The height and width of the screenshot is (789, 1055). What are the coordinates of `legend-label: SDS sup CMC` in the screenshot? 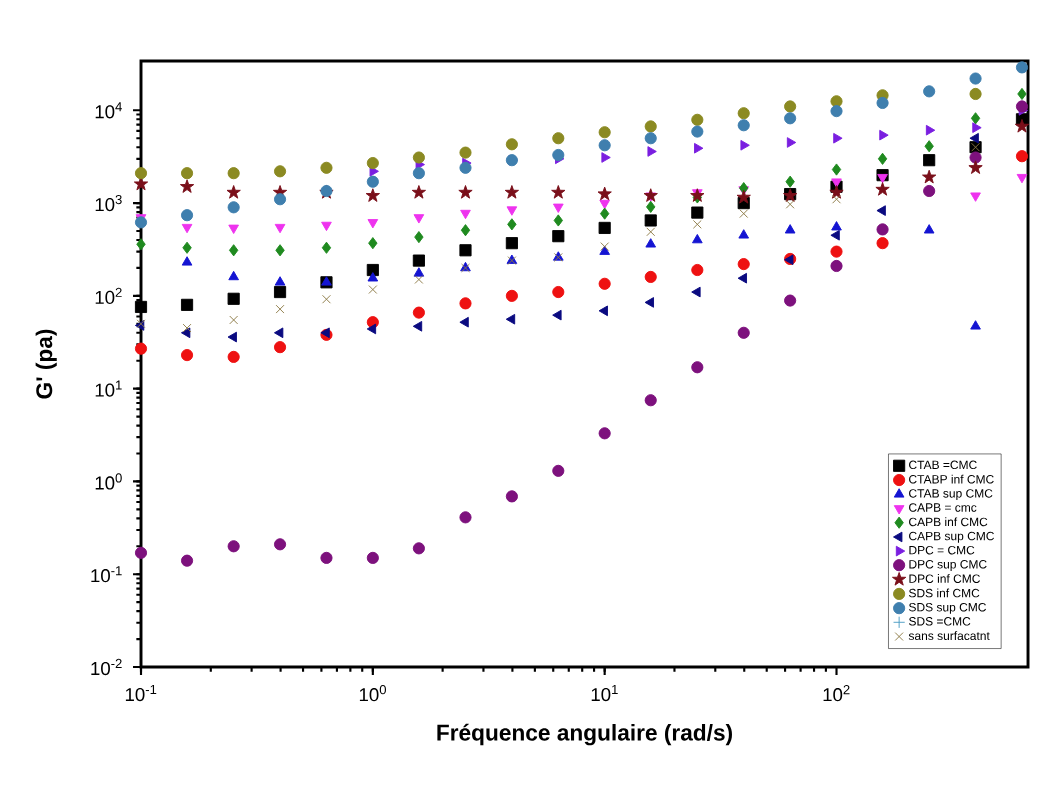 It's located at (947, 608).